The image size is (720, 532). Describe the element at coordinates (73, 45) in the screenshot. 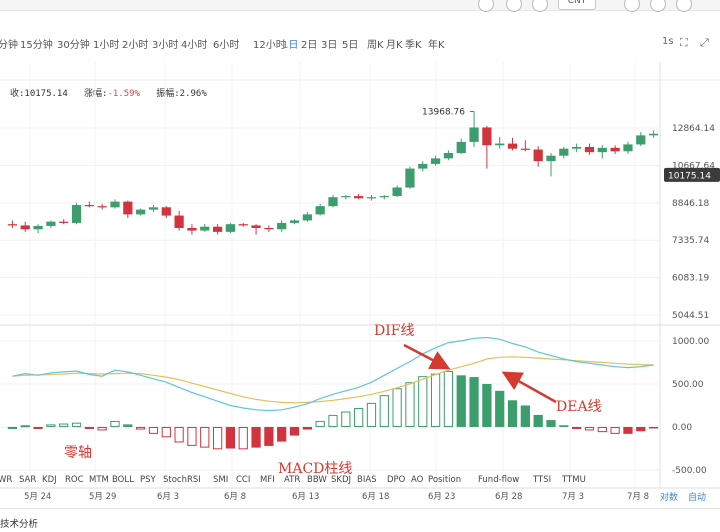

I see `timeframe-2: 30分钟` at that location.